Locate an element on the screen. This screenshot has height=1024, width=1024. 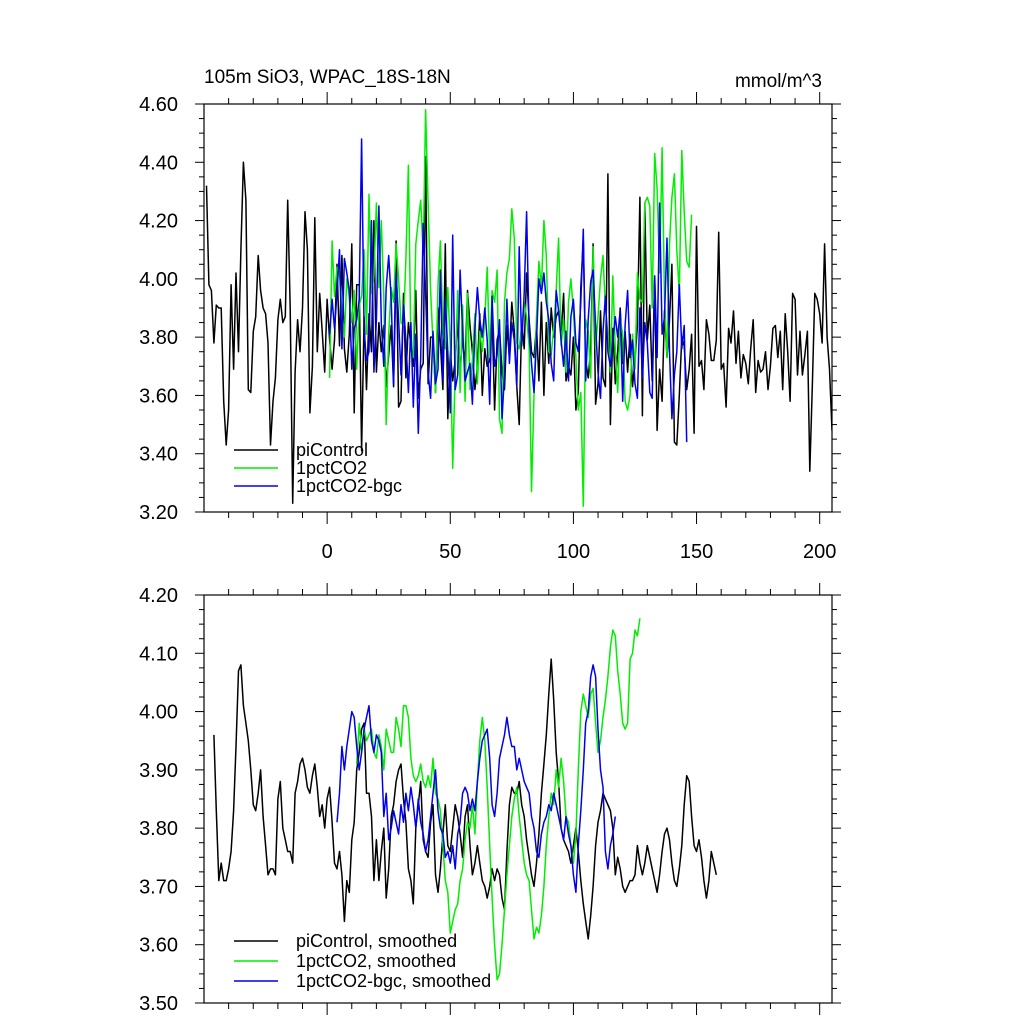
smoothed-y-tick-label: 3.70 is located at coordinates (158, 887).